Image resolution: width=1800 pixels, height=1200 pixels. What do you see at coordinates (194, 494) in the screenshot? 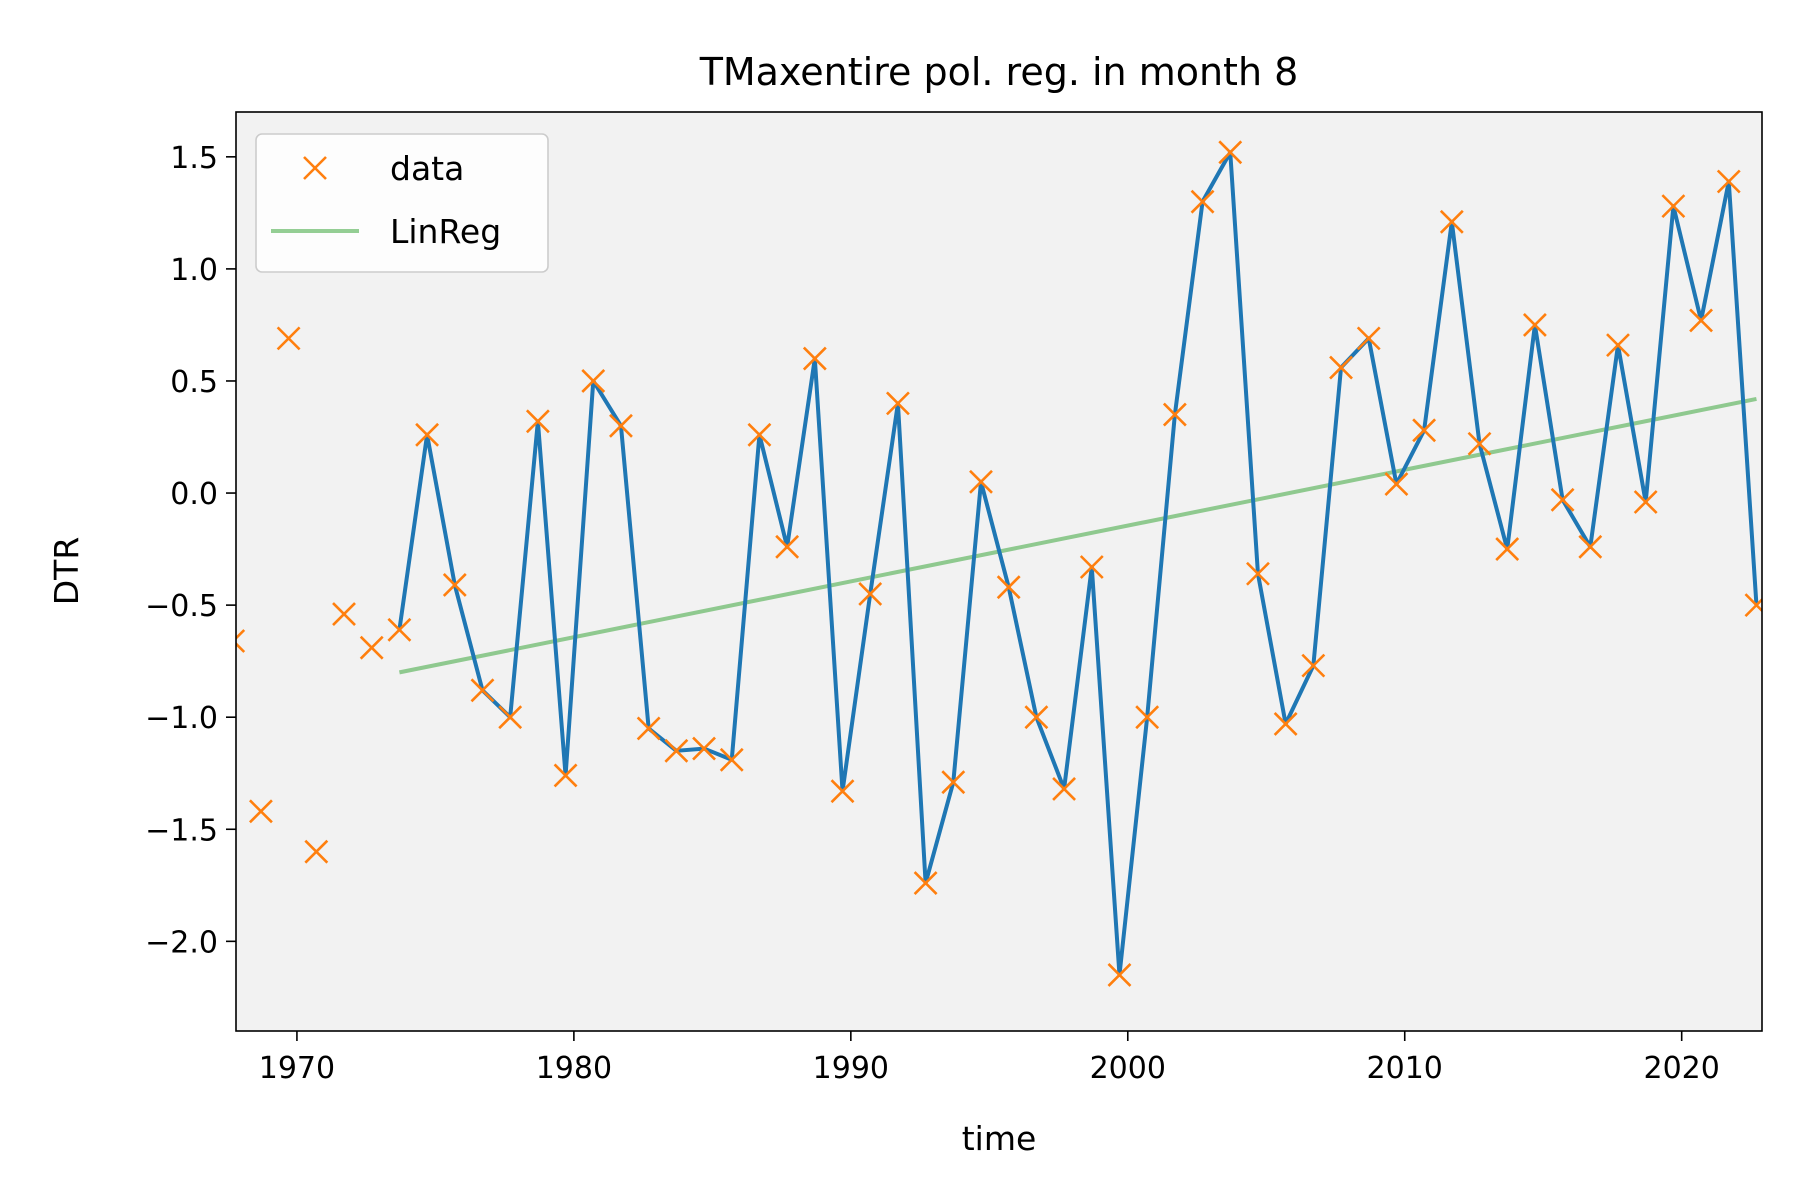
I see `y-tick-label: 0.0` at bounding box center [194, 494].